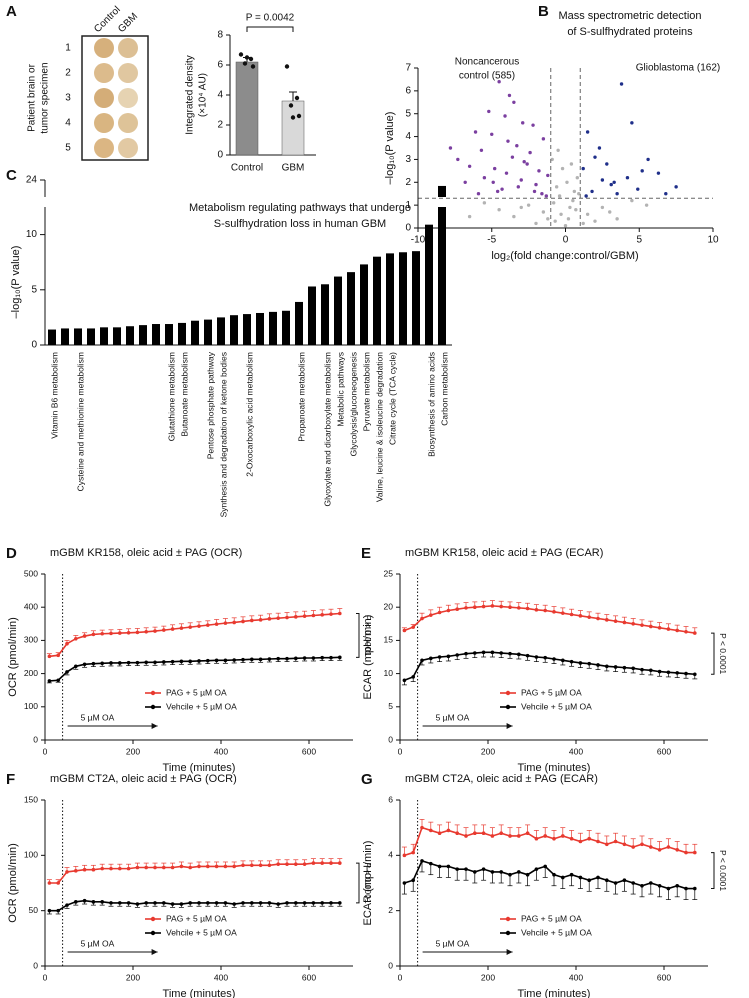  I want to click on blot-frame, so click(115, 98).